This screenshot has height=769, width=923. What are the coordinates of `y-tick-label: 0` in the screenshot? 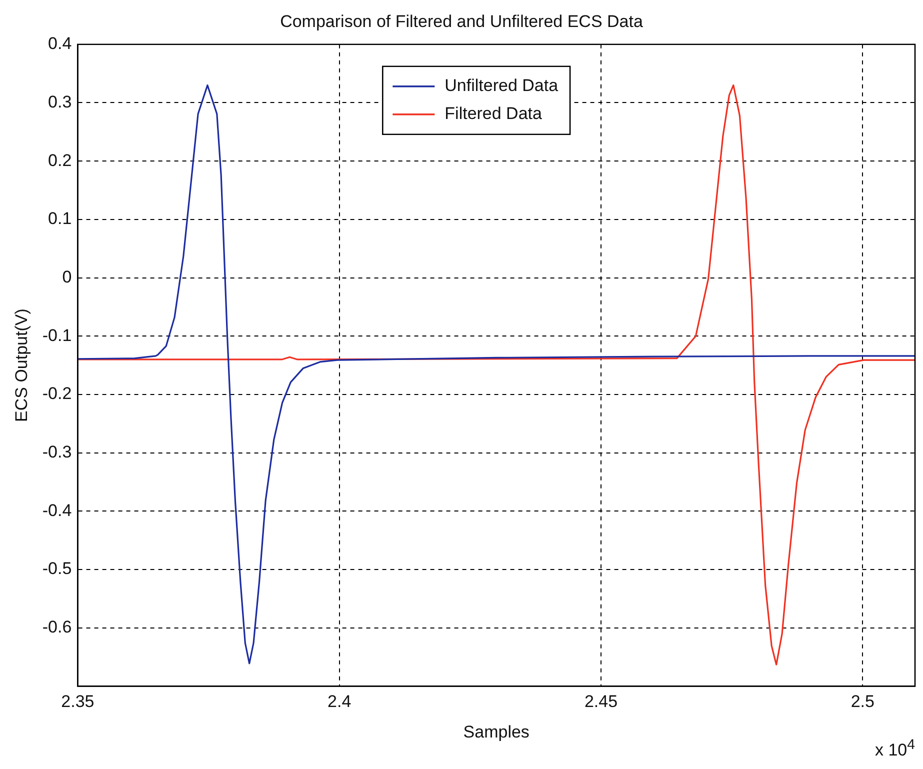 It's located at (67, 276).